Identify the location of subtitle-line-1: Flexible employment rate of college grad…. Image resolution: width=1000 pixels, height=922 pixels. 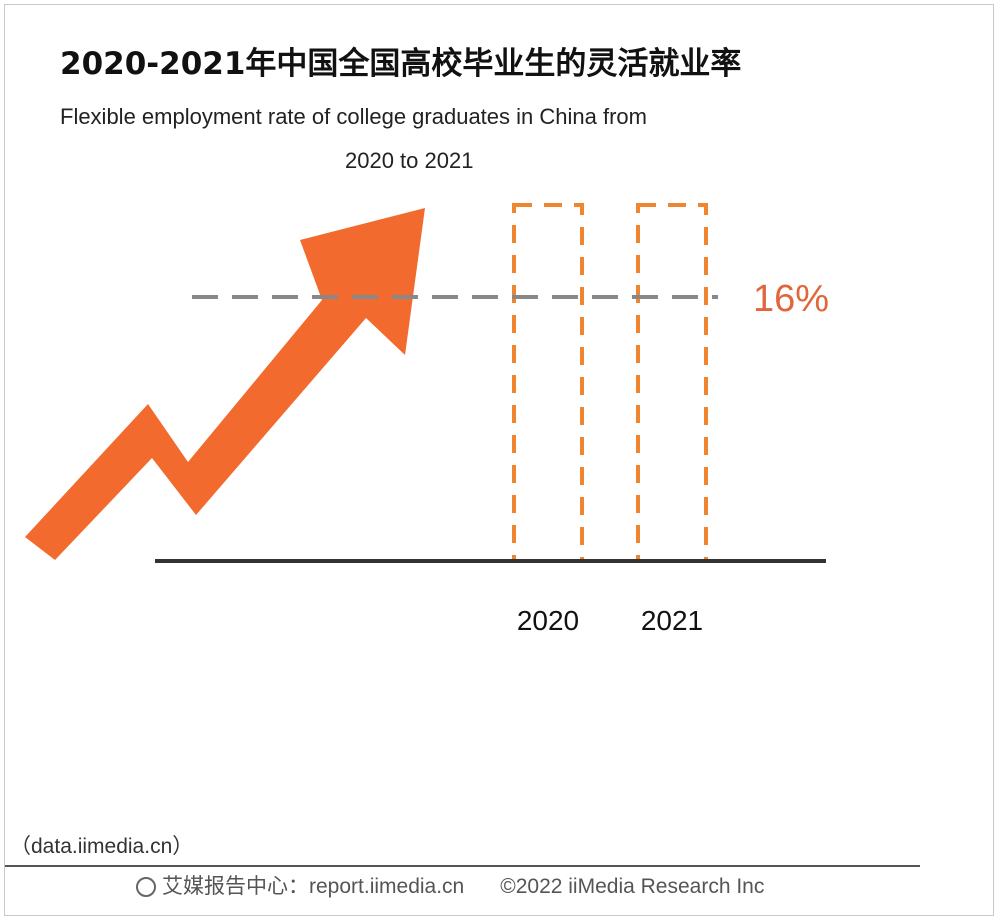
(353, 116).